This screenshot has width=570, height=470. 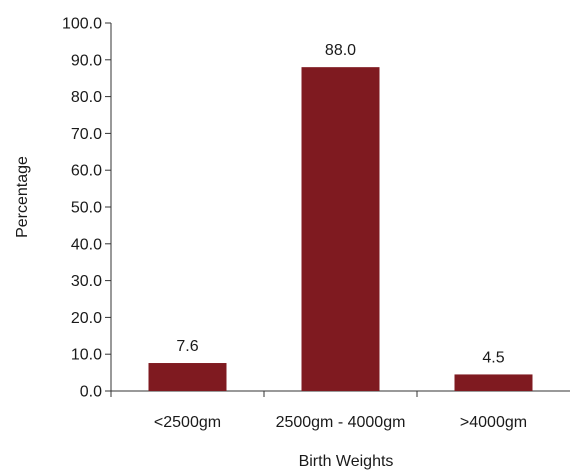 What do you see at coordinates (86, 281) in the screenshot?
I see `y-tick-label: 30.0` at bounding box center [86, 281].